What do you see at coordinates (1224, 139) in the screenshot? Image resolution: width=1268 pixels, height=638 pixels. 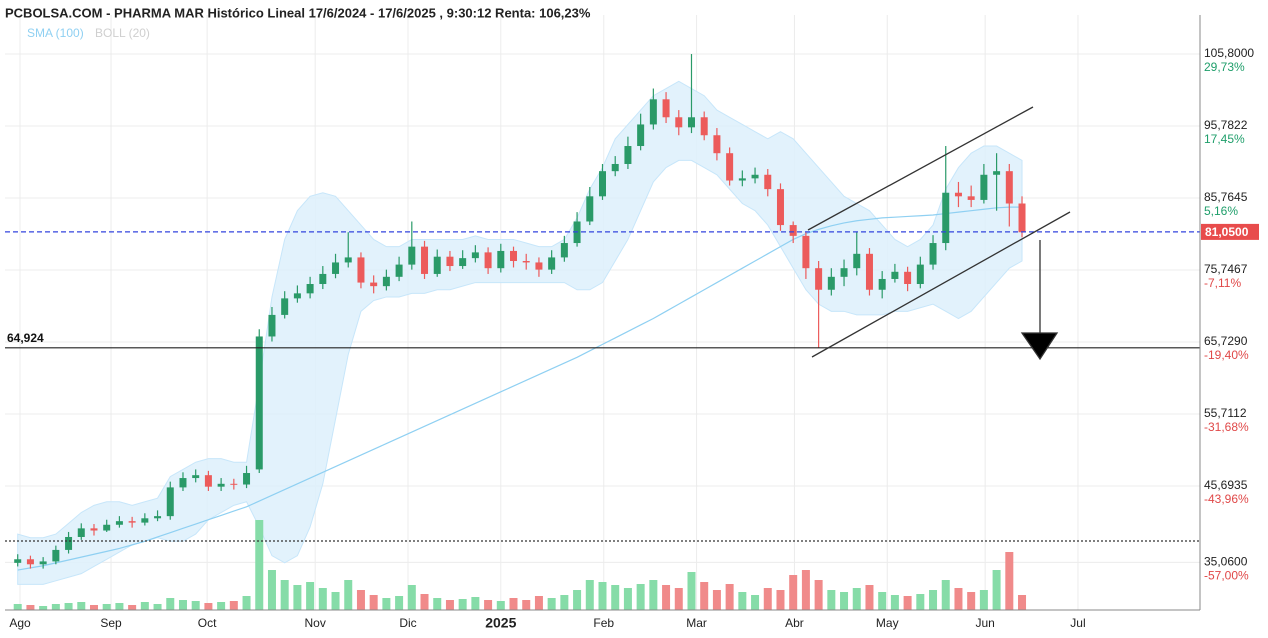 I see `y-tick-change: 17,45%` at bounding box center [1224, 139].